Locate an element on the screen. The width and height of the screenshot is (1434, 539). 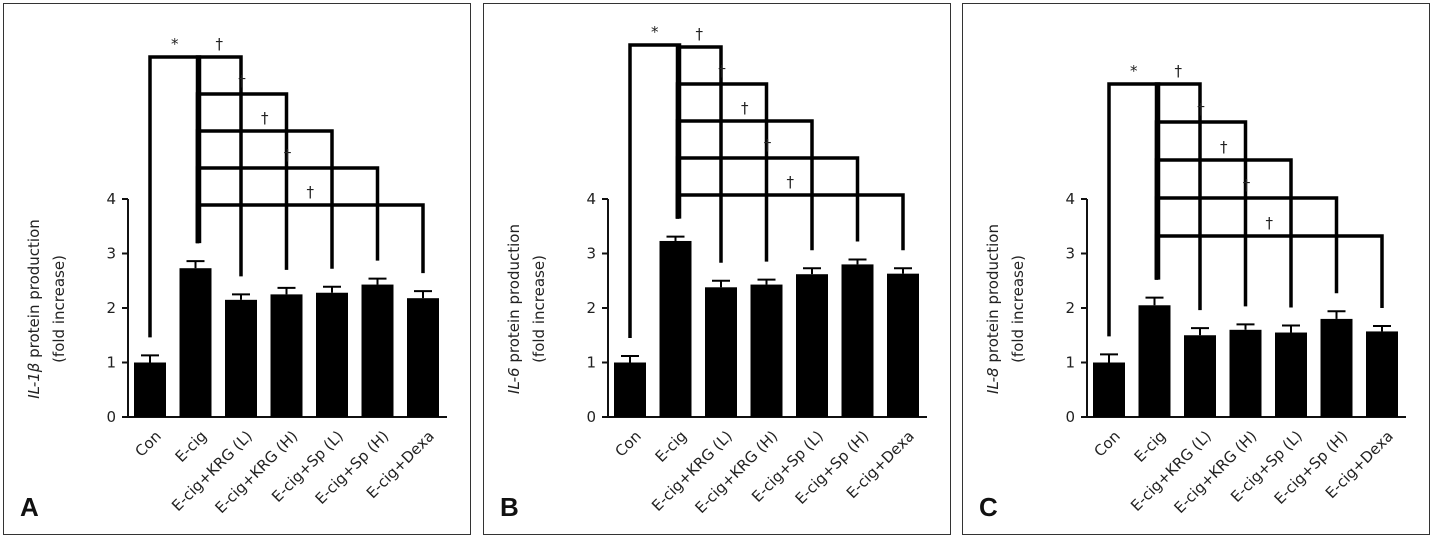
y-axis-label-gene: IL-6 is located at coordinates (514, 380).